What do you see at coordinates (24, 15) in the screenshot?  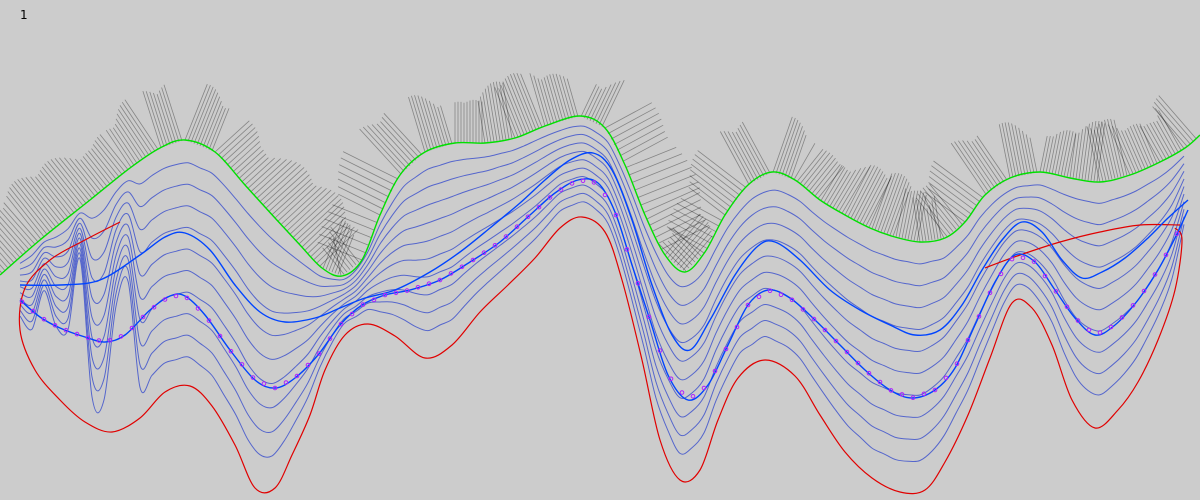 I see `frame-label: 1` at bounding box center [24, 15].